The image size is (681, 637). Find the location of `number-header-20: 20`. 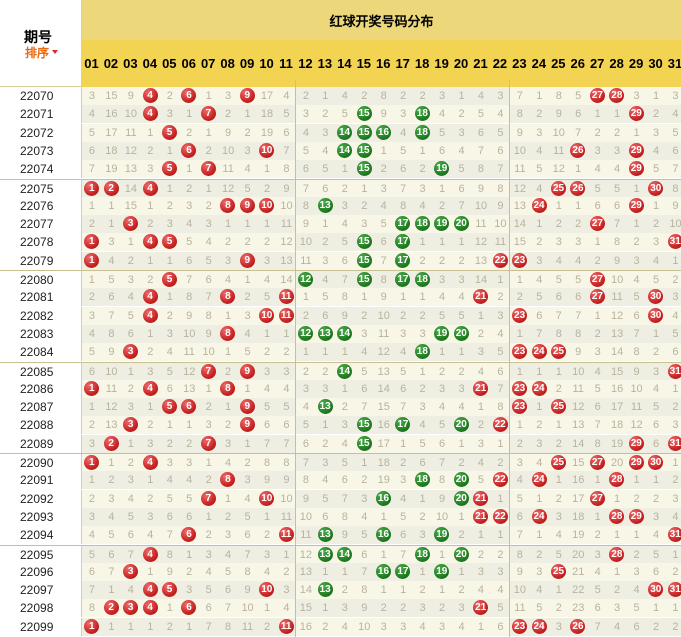

number-header-20: 20 is located at coordinates (461, 63).